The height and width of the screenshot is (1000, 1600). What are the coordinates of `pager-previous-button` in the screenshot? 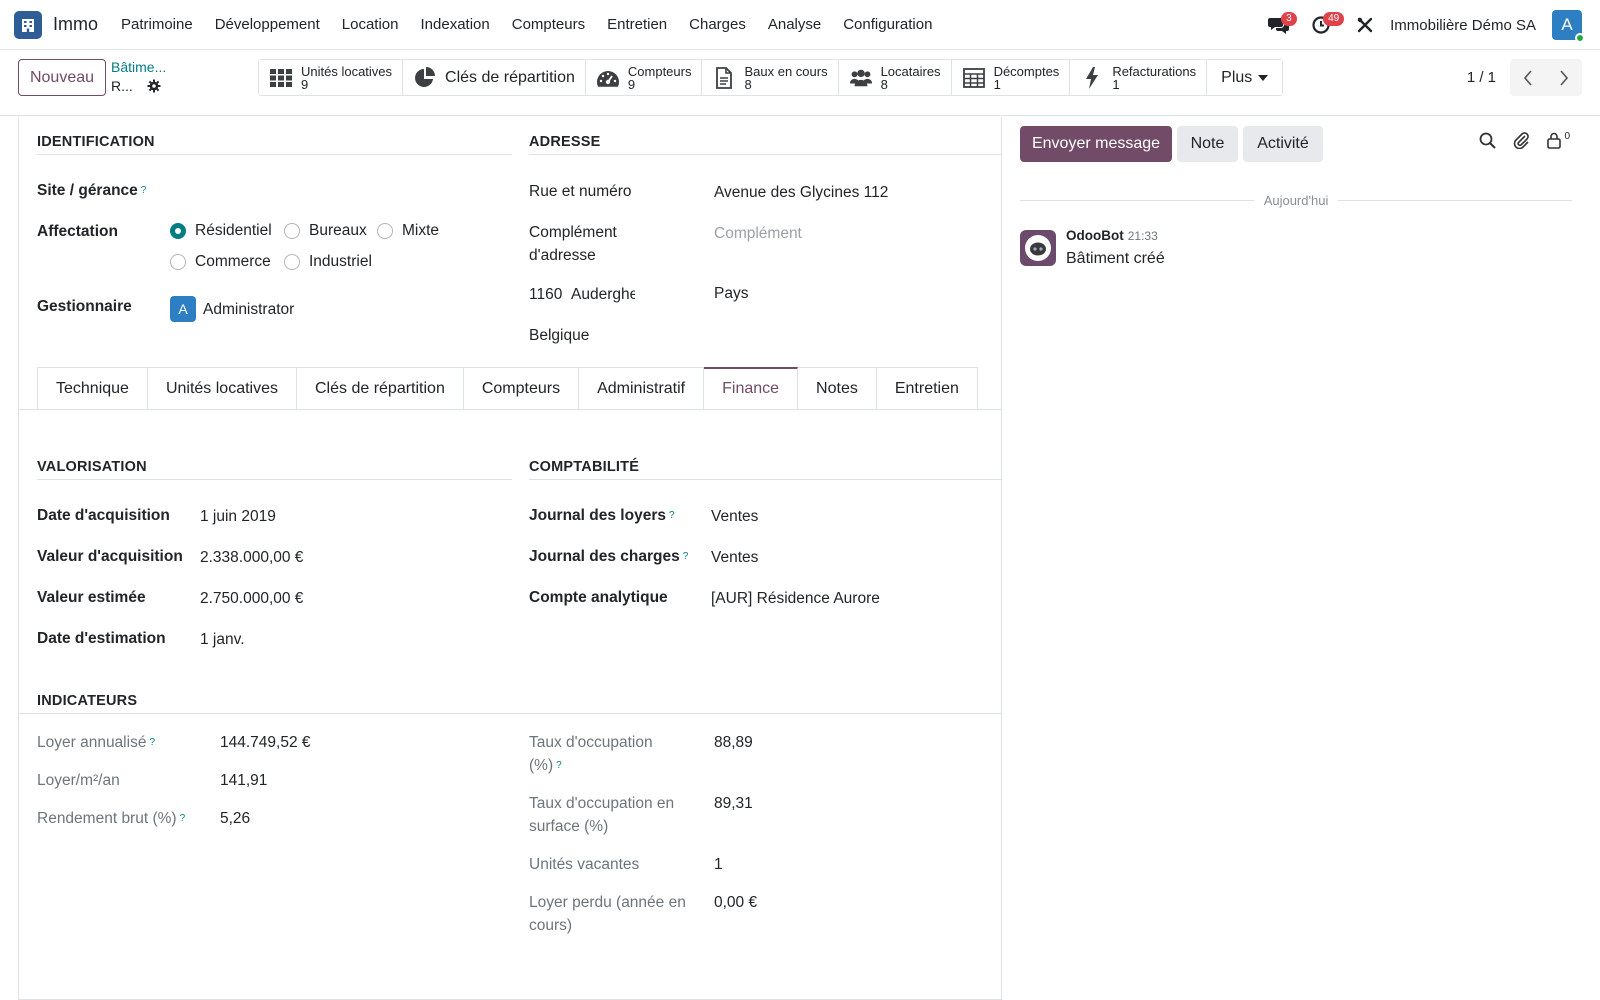 It's located at (1528, 77).